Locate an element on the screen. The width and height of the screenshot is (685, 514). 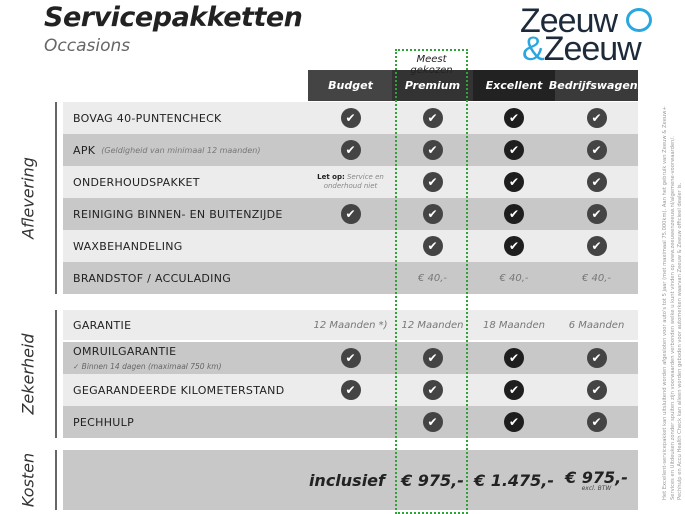
column-header-excellent: Excellent is located at coordinates (514, 85).